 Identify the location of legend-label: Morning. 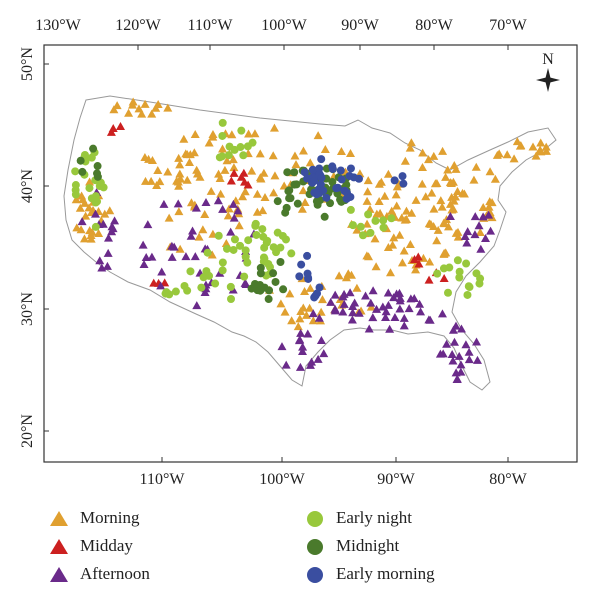
(110, 517).